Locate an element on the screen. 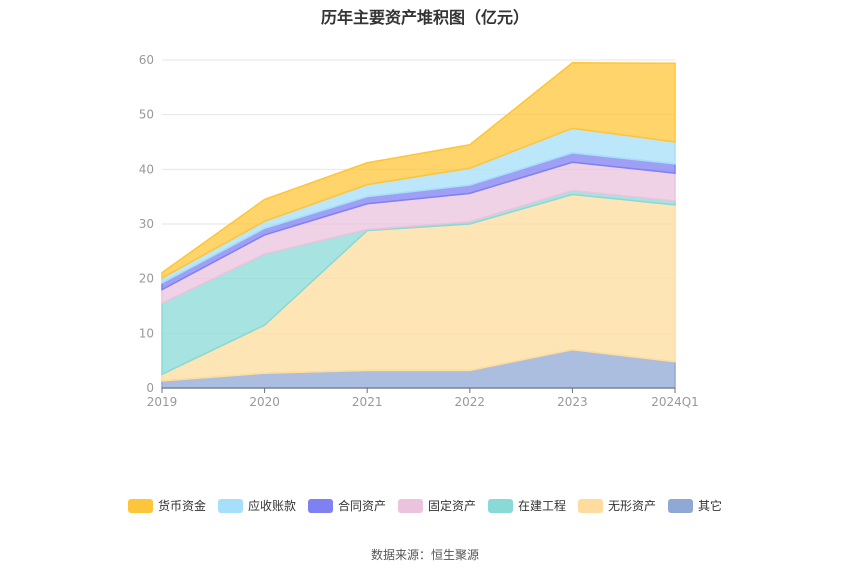  y-tick-label: 0 is located at coordinates (150, 388).